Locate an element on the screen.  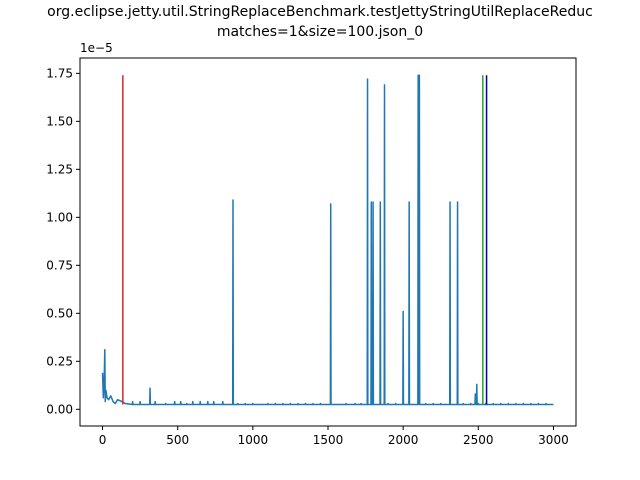
chart-title-line-2: matches=1&size=100.json_0 is located at coordinates (320, 32).